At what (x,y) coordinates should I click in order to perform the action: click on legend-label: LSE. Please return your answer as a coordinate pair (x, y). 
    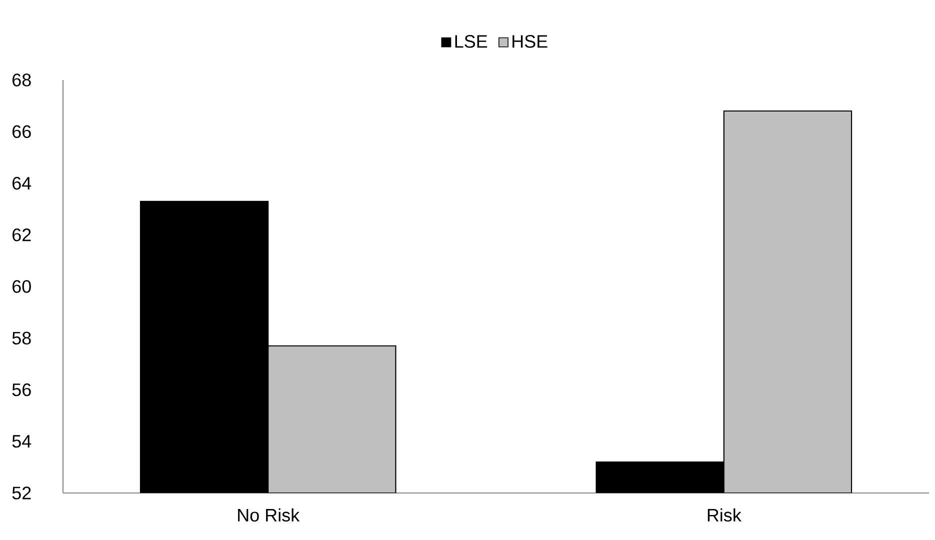
    Looking at the image, I should click on (471, 41).